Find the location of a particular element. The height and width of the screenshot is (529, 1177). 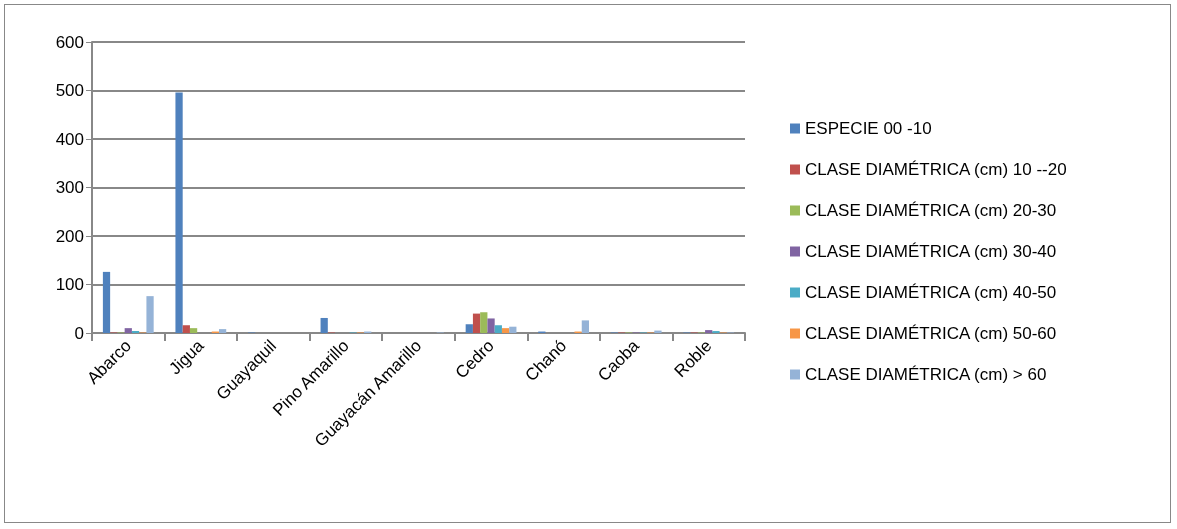

legend-label: CLASE DIAMÉTRICA (cm) 30-40 is located at coordinates (931, 251).